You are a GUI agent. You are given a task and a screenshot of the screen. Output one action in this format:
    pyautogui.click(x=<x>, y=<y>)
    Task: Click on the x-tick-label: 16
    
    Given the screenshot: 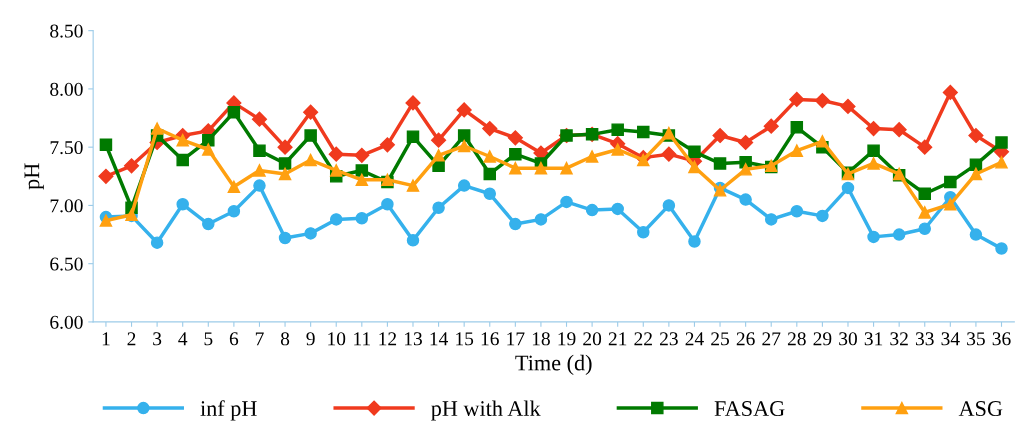 What is the action you would take?
    pyautogui.click(x=490, y=339)
    